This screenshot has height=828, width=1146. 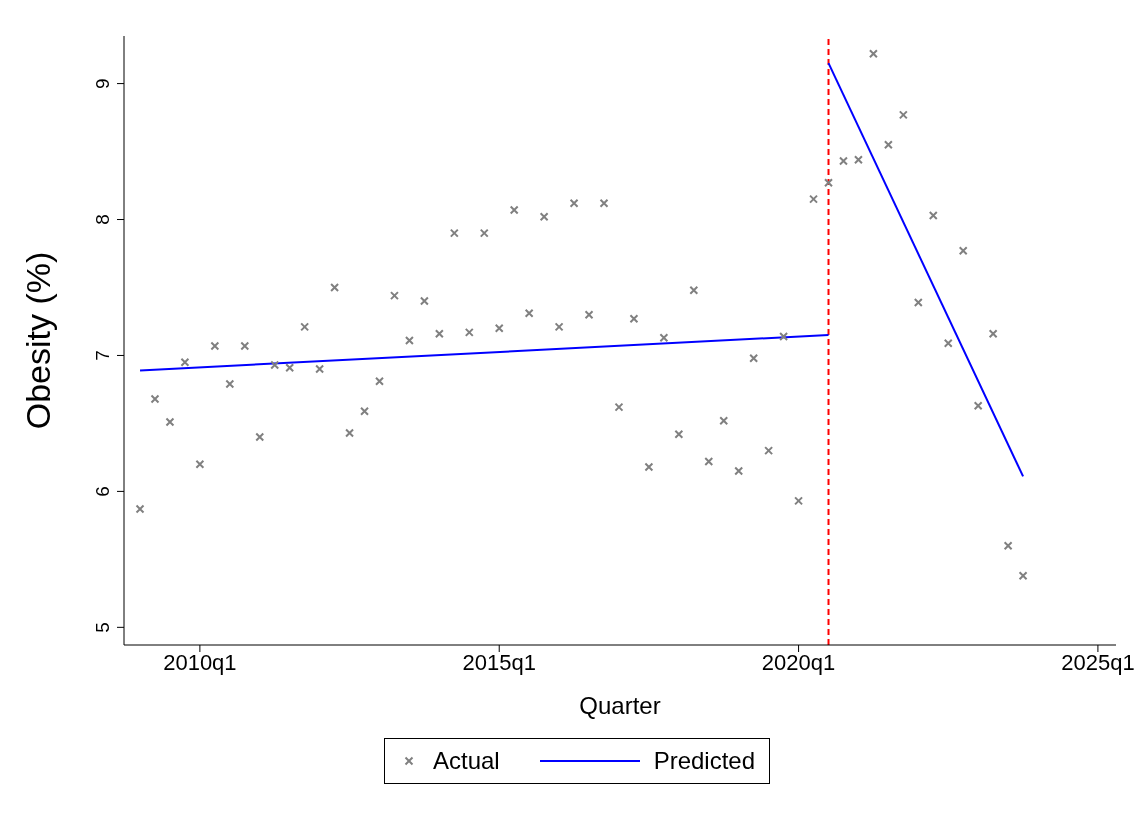 What do you see at coordinates (200, 662) in the screenshot?
I see `x-tick-label: 2010q1` at bounding box center [200, 662].